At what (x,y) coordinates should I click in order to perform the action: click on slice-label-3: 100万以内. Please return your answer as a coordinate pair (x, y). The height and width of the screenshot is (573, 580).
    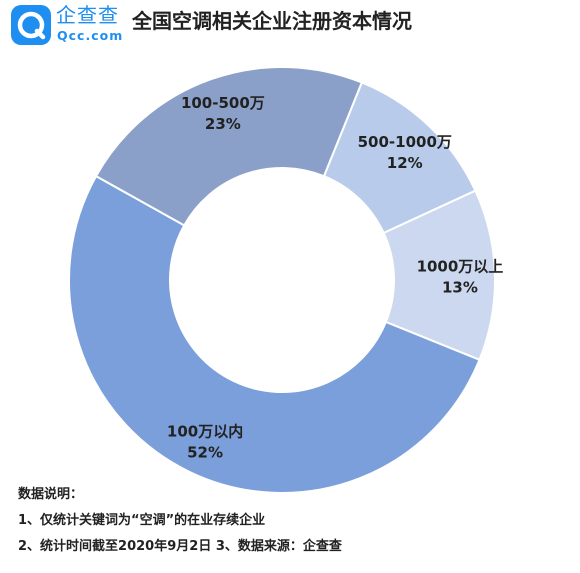
    Looking at the image, I should click on (205, 432).